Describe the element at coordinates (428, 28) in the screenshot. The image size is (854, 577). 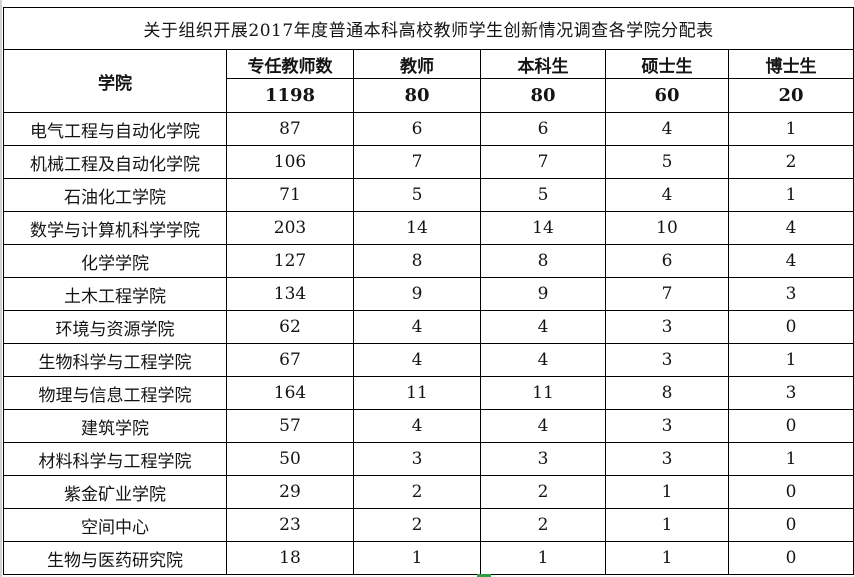
I see `title-row: 关于组织开展2017年度普通本科高校教师学生创新情况调查各学院分配表` at that location.